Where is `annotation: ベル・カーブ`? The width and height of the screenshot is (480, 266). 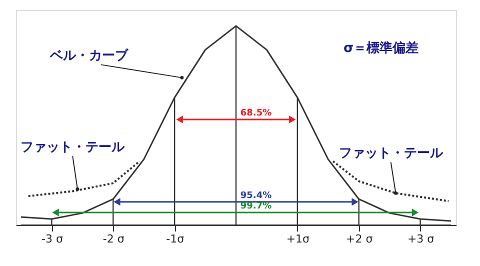 annotation: ベル・カーブ is located at coordinates (89, 56).